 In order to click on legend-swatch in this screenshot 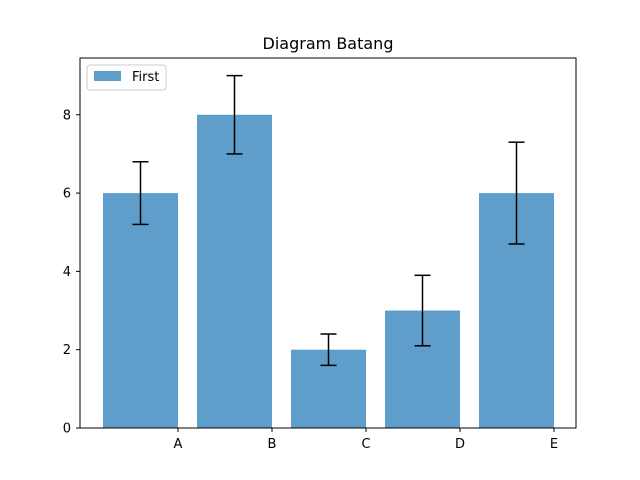, I will do `click(107, 76)`.